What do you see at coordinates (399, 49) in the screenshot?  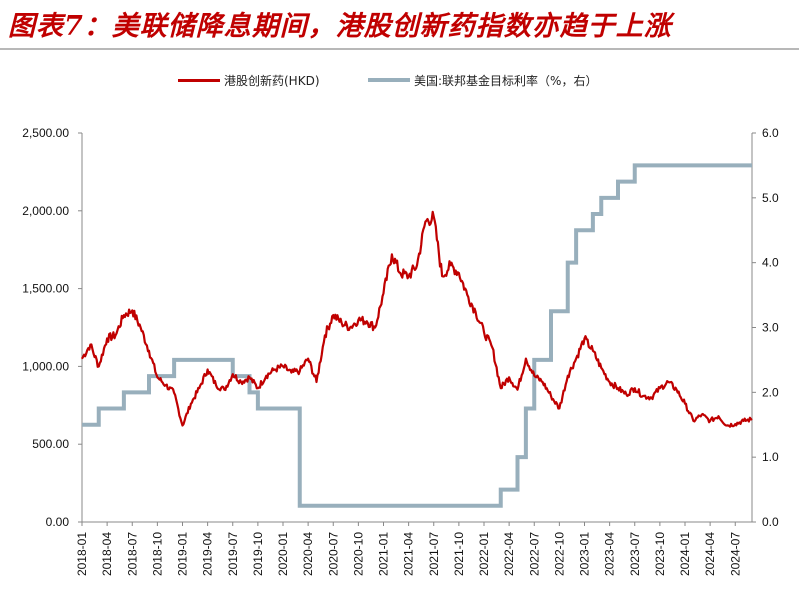 I see `title-divider` at bounding box center [399, 49].